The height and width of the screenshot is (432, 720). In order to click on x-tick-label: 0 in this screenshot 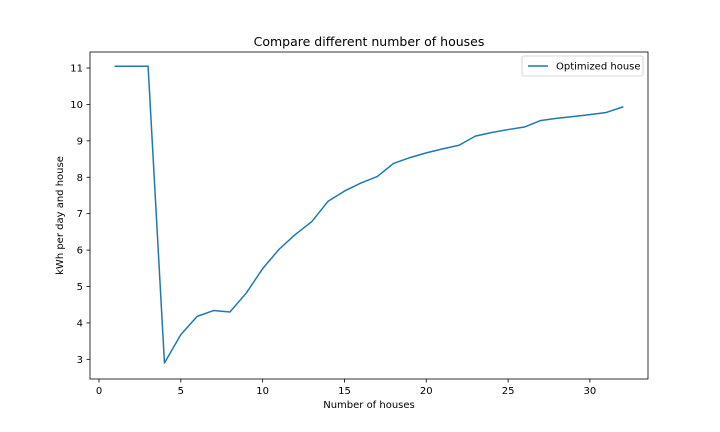, I will do `click(99, 391)`.